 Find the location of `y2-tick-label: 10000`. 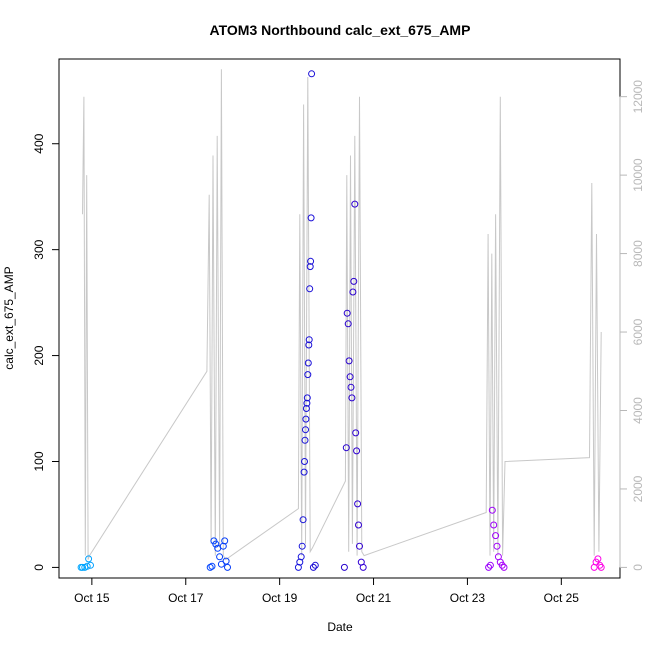

y2-tick-label: 10000 is located at coordinates (638, 175).